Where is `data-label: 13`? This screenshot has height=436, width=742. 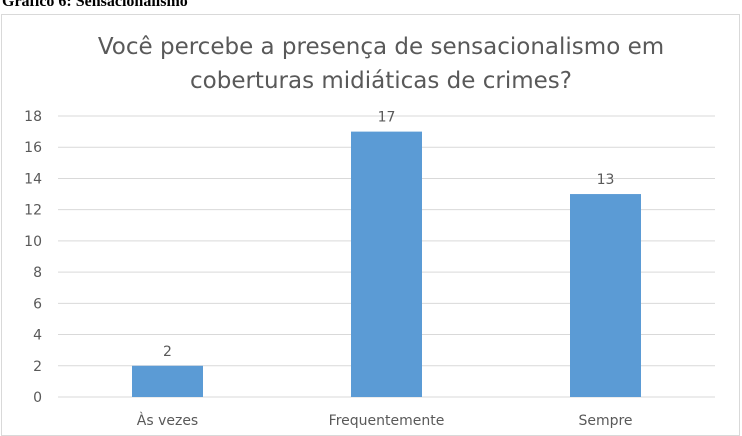
data-label: 13 is located at coordinates (606, 180).